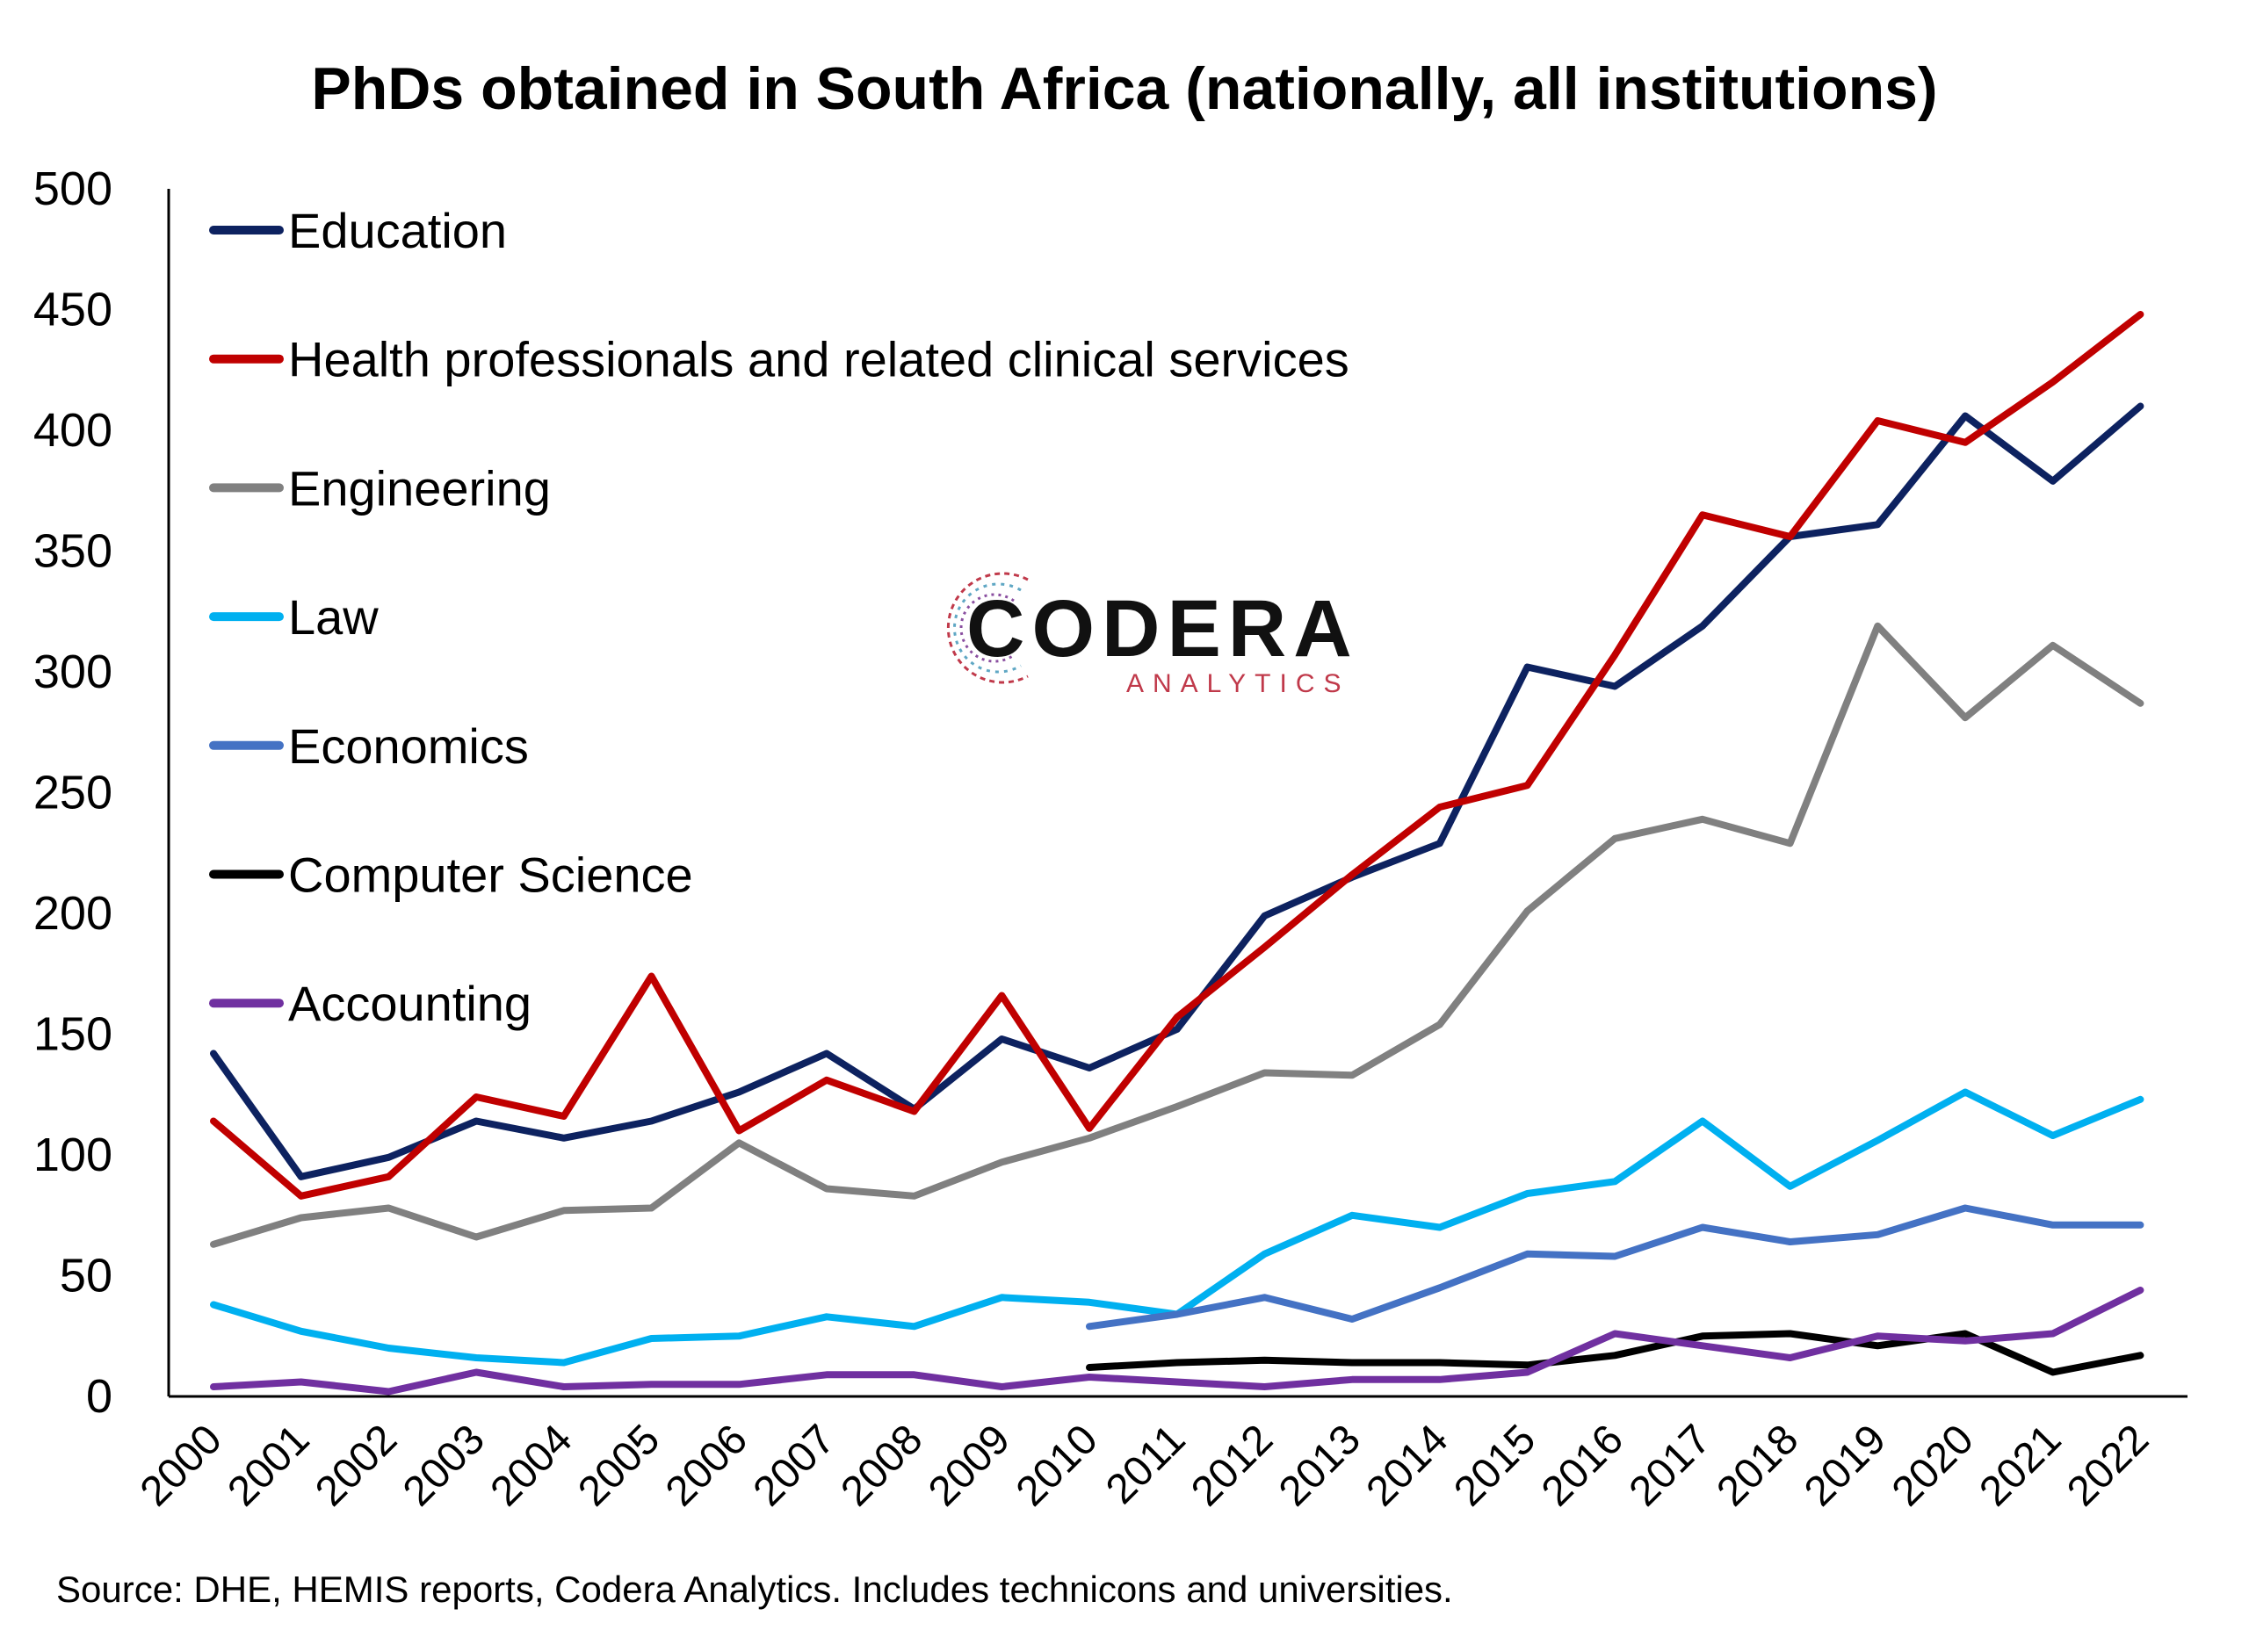 The image size is (2249, 1652). What do you see at coordinates (72, 310) in the screenshot?
I see `y-tick-label: 450` at bounding box center [72, 310].